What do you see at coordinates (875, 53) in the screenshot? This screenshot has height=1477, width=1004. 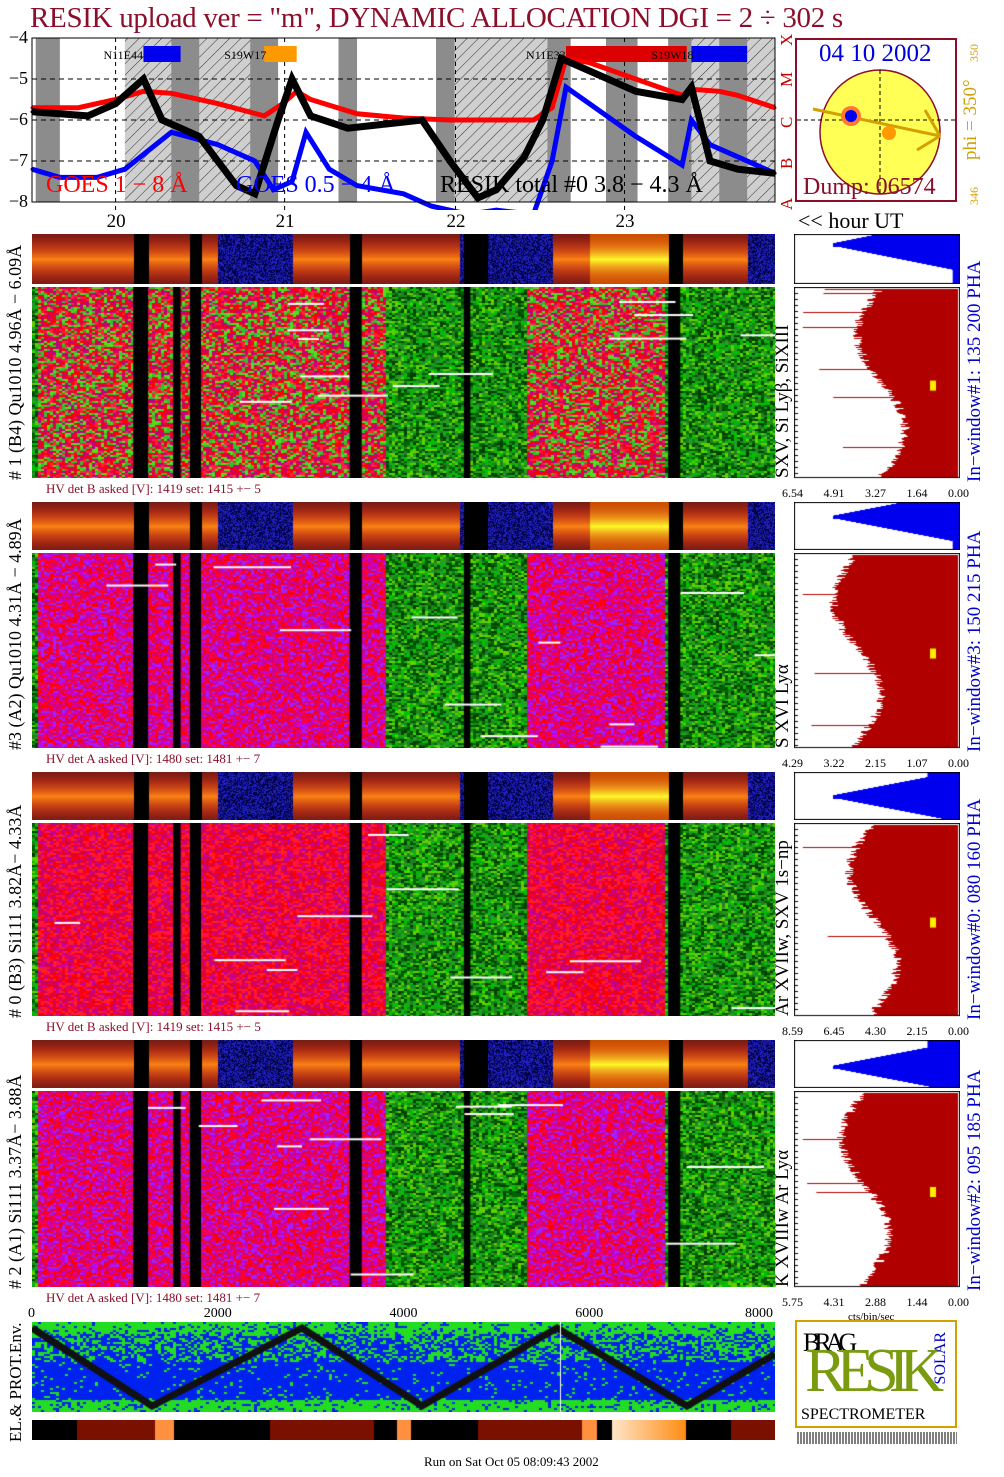 I see `sun-date: 04 10 2002` at bounding box center [875, 53].